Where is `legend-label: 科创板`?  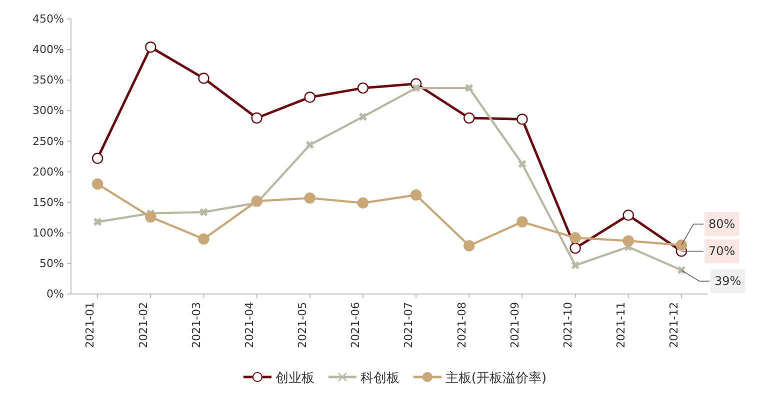
legend-label: 科创板 is located at coordinates (380, 378).